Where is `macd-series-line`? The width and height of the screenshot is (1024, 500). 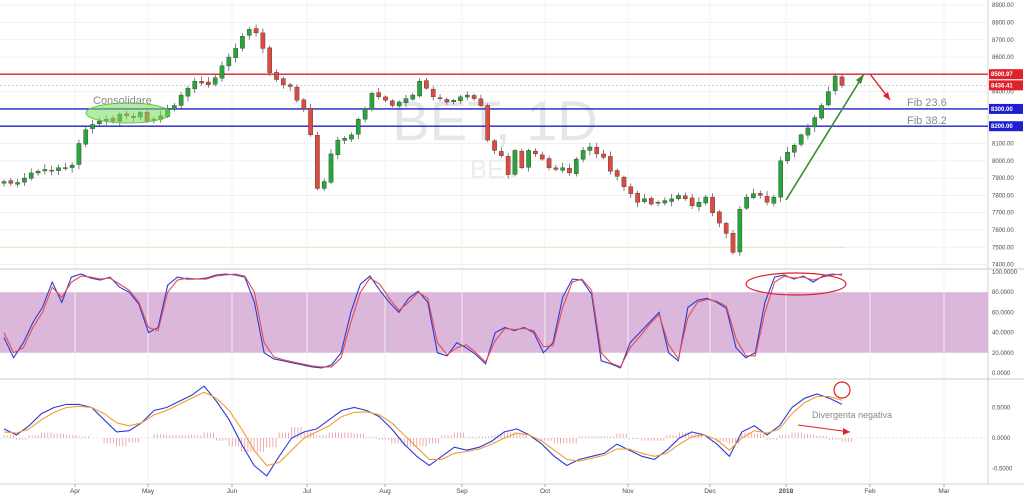 macd-series-line is located at coordinates (423, 429).